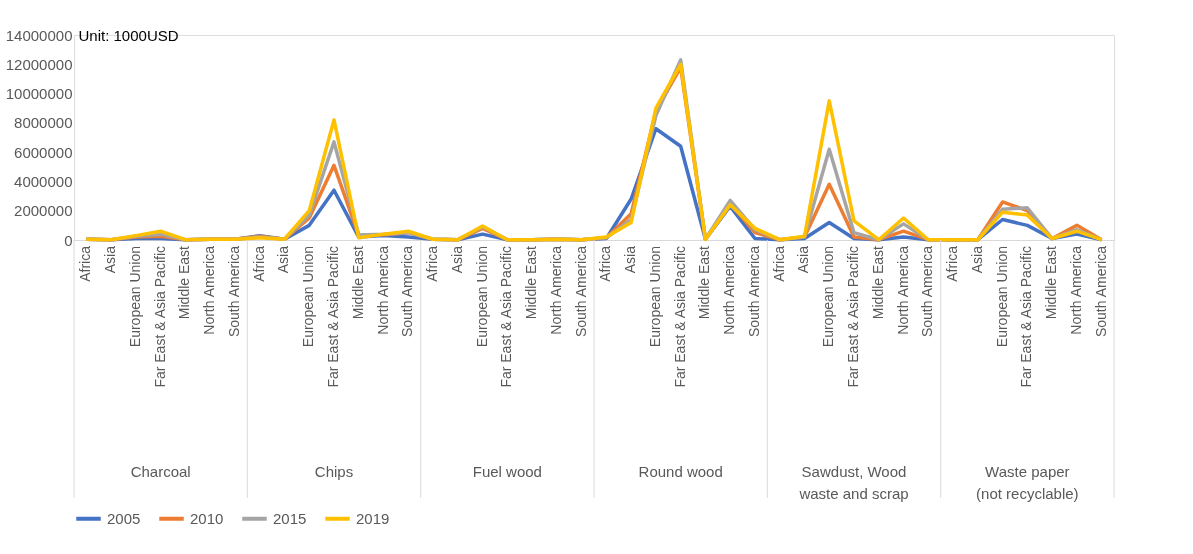 The height and width of the screenshot is (554, 1193). I want to click on y-tick-label: 2000000, so click(43, 211).